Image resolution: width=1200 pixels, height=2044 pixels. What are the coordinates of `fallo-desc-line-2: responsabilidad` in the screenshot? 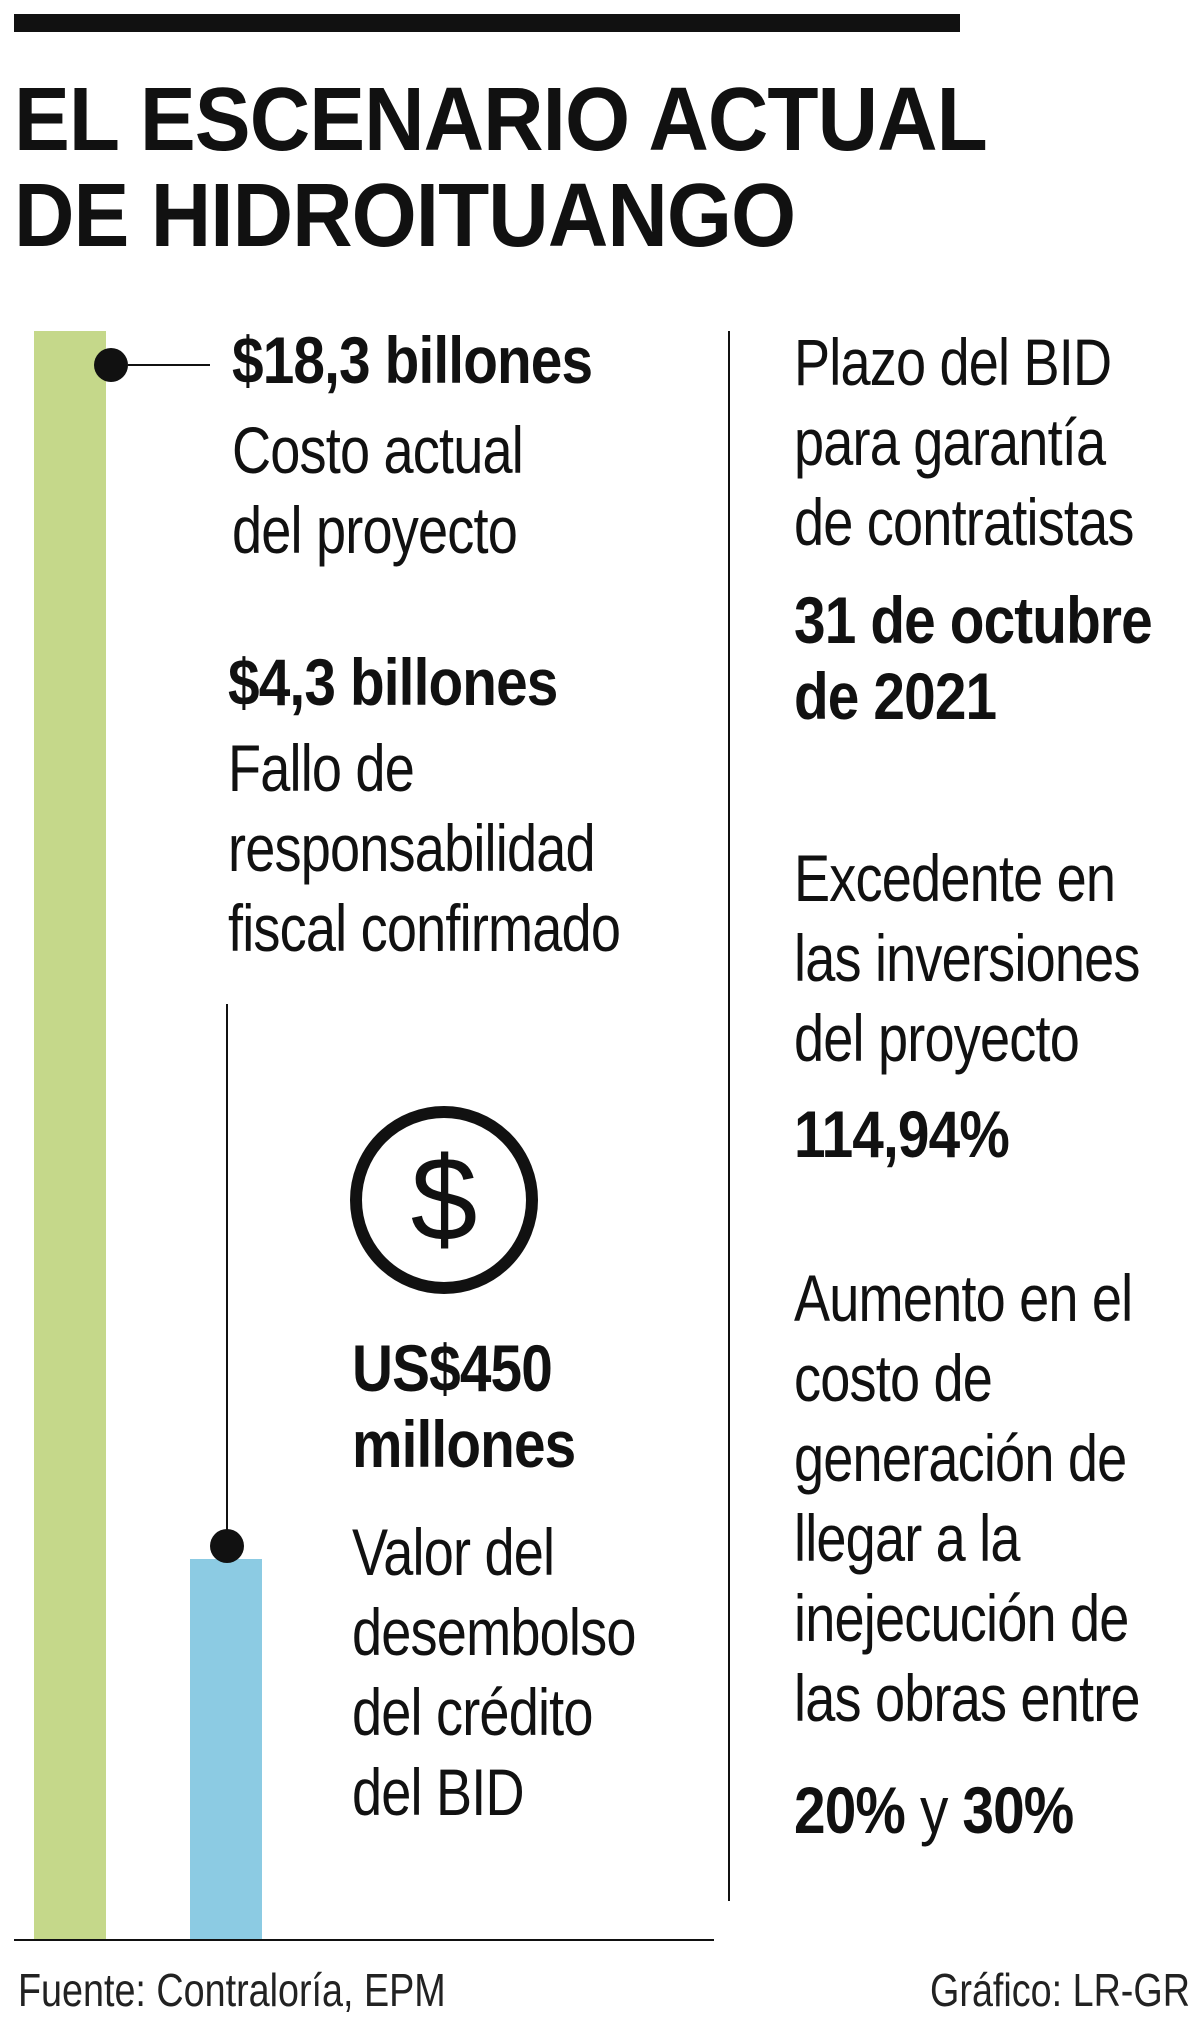 It's located at (412, 848).